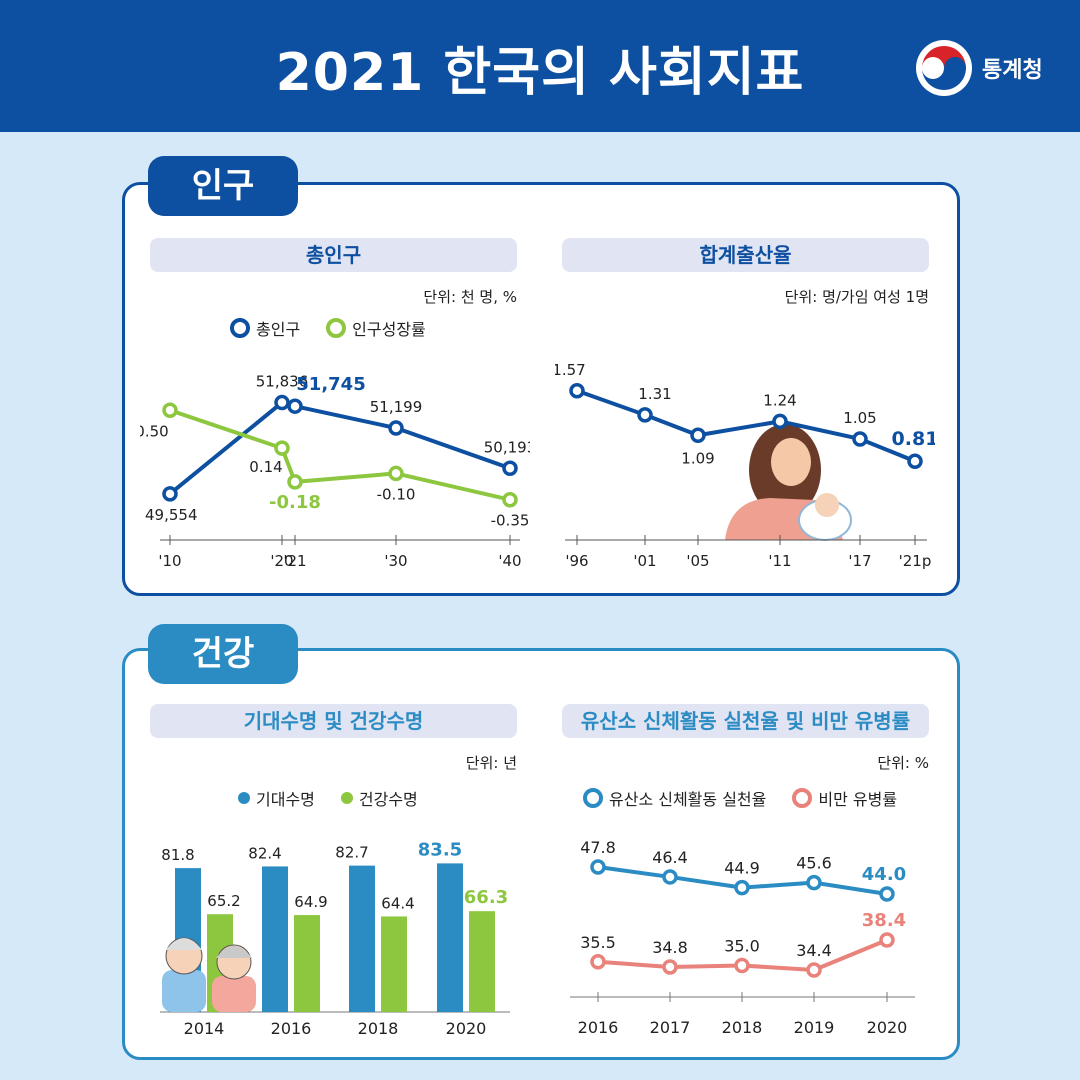  Describe the element at coordinates (903, 763) in the screenshot. I see `activity-obesity-unit: 단위: %` at that location.